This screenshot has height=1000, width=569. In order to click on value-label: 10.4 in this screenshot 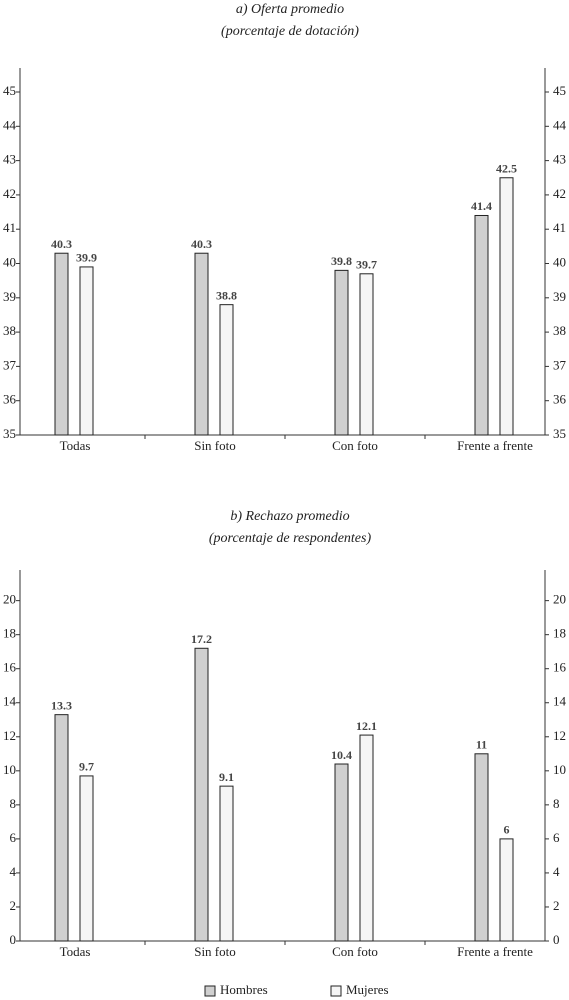, I will do `click(341, 755)`.